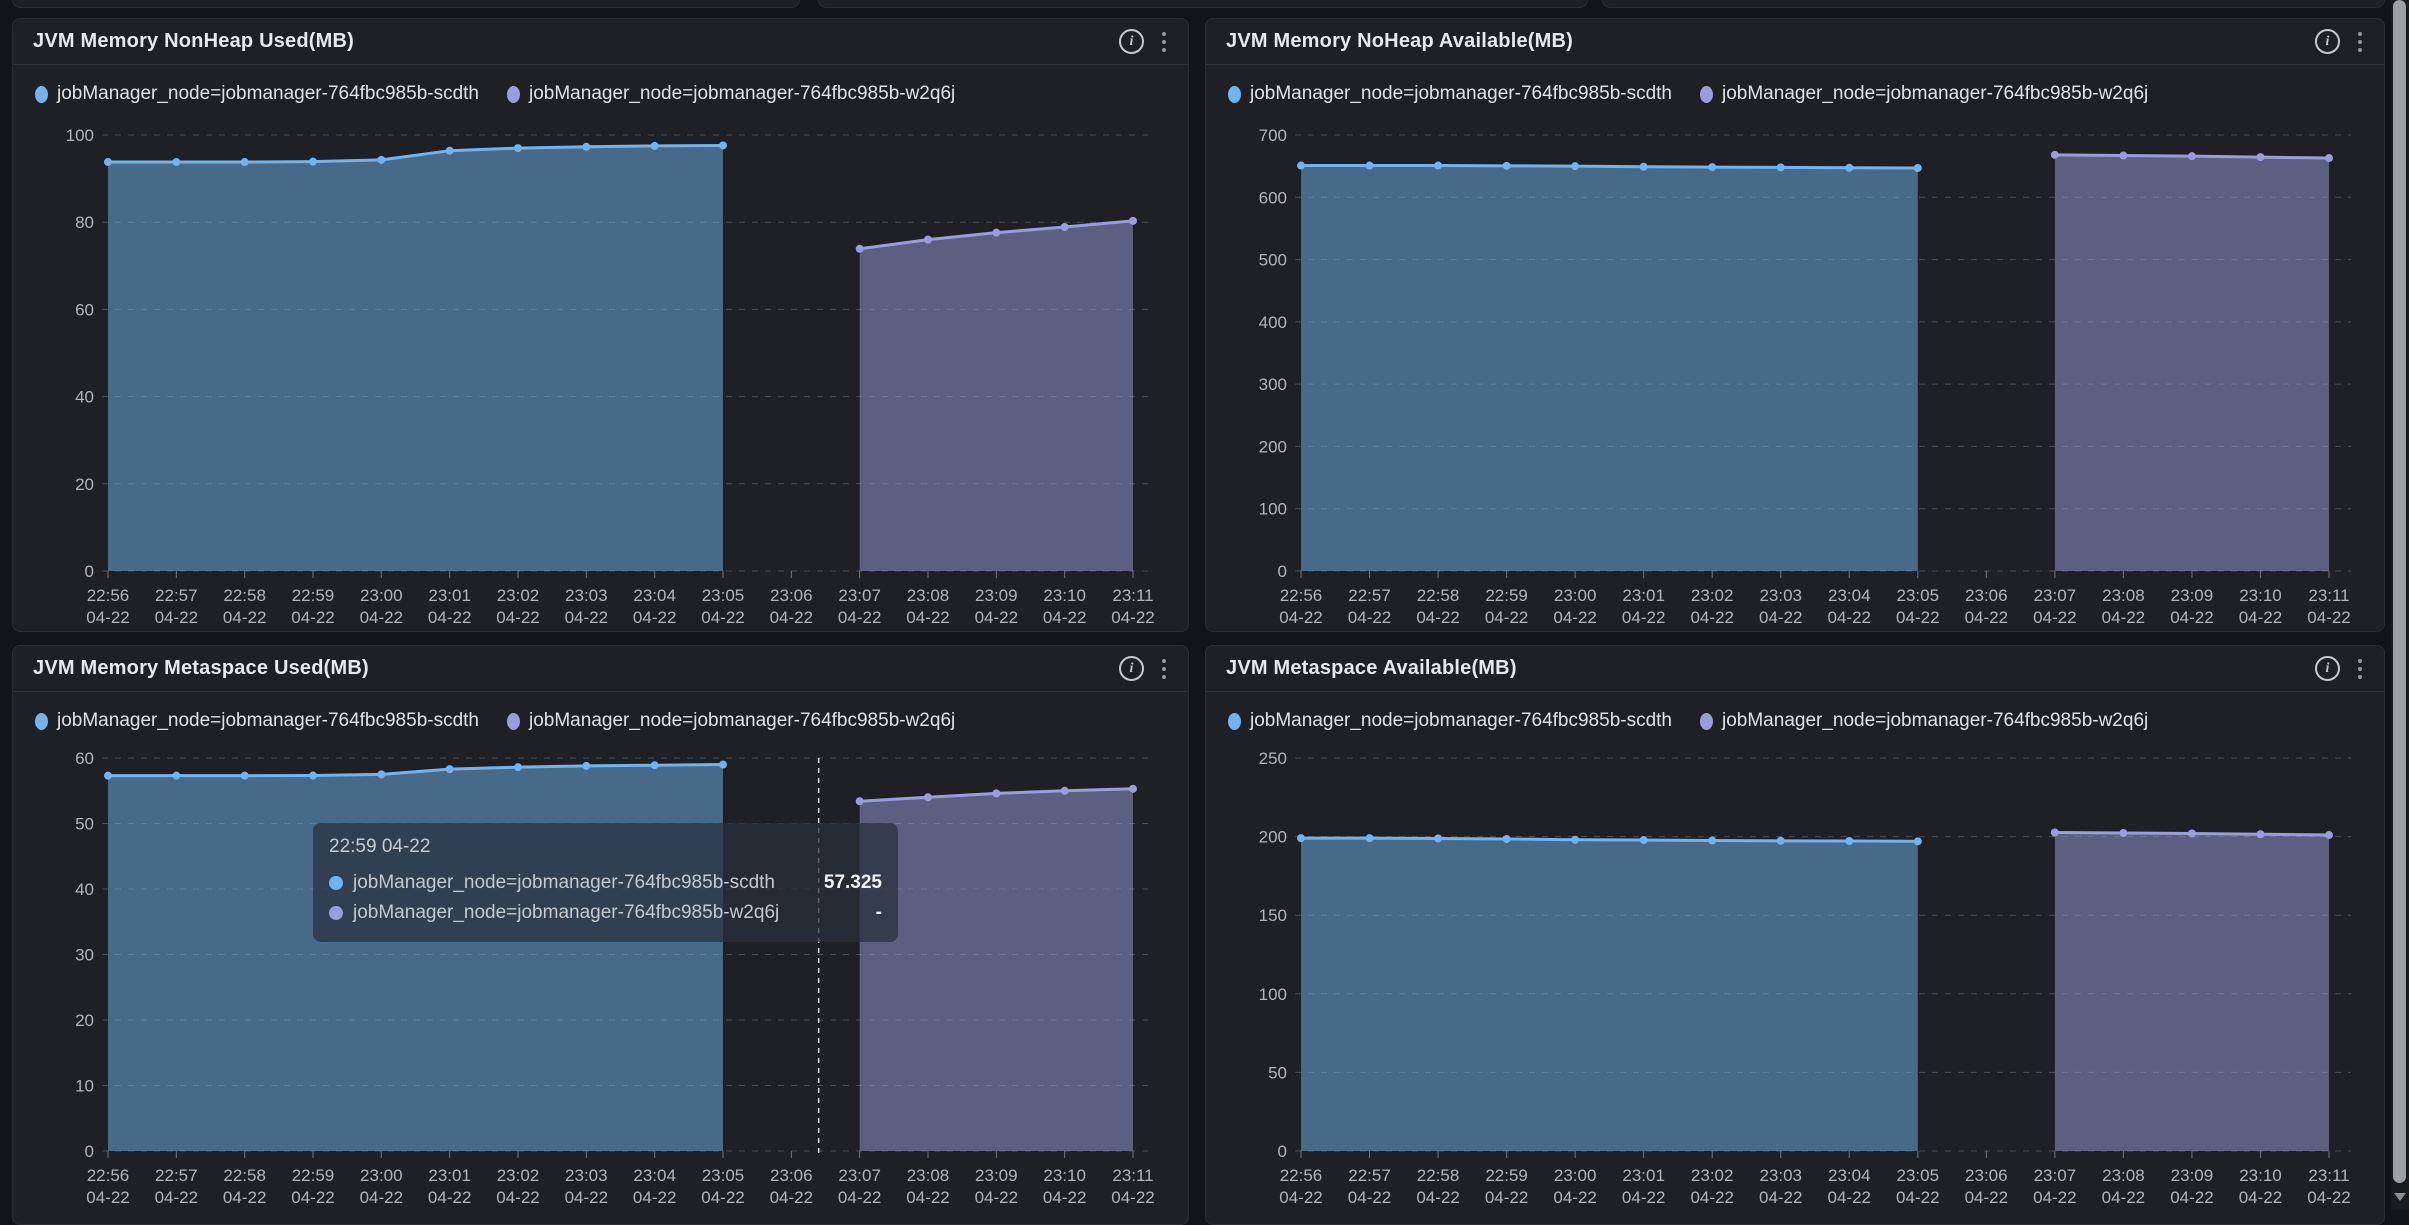 This screenshot has height=1225, width=2409. Describe the element at coordinates (1132, 595) in the screenshot. I see `svg-text: 23:11` at that location.